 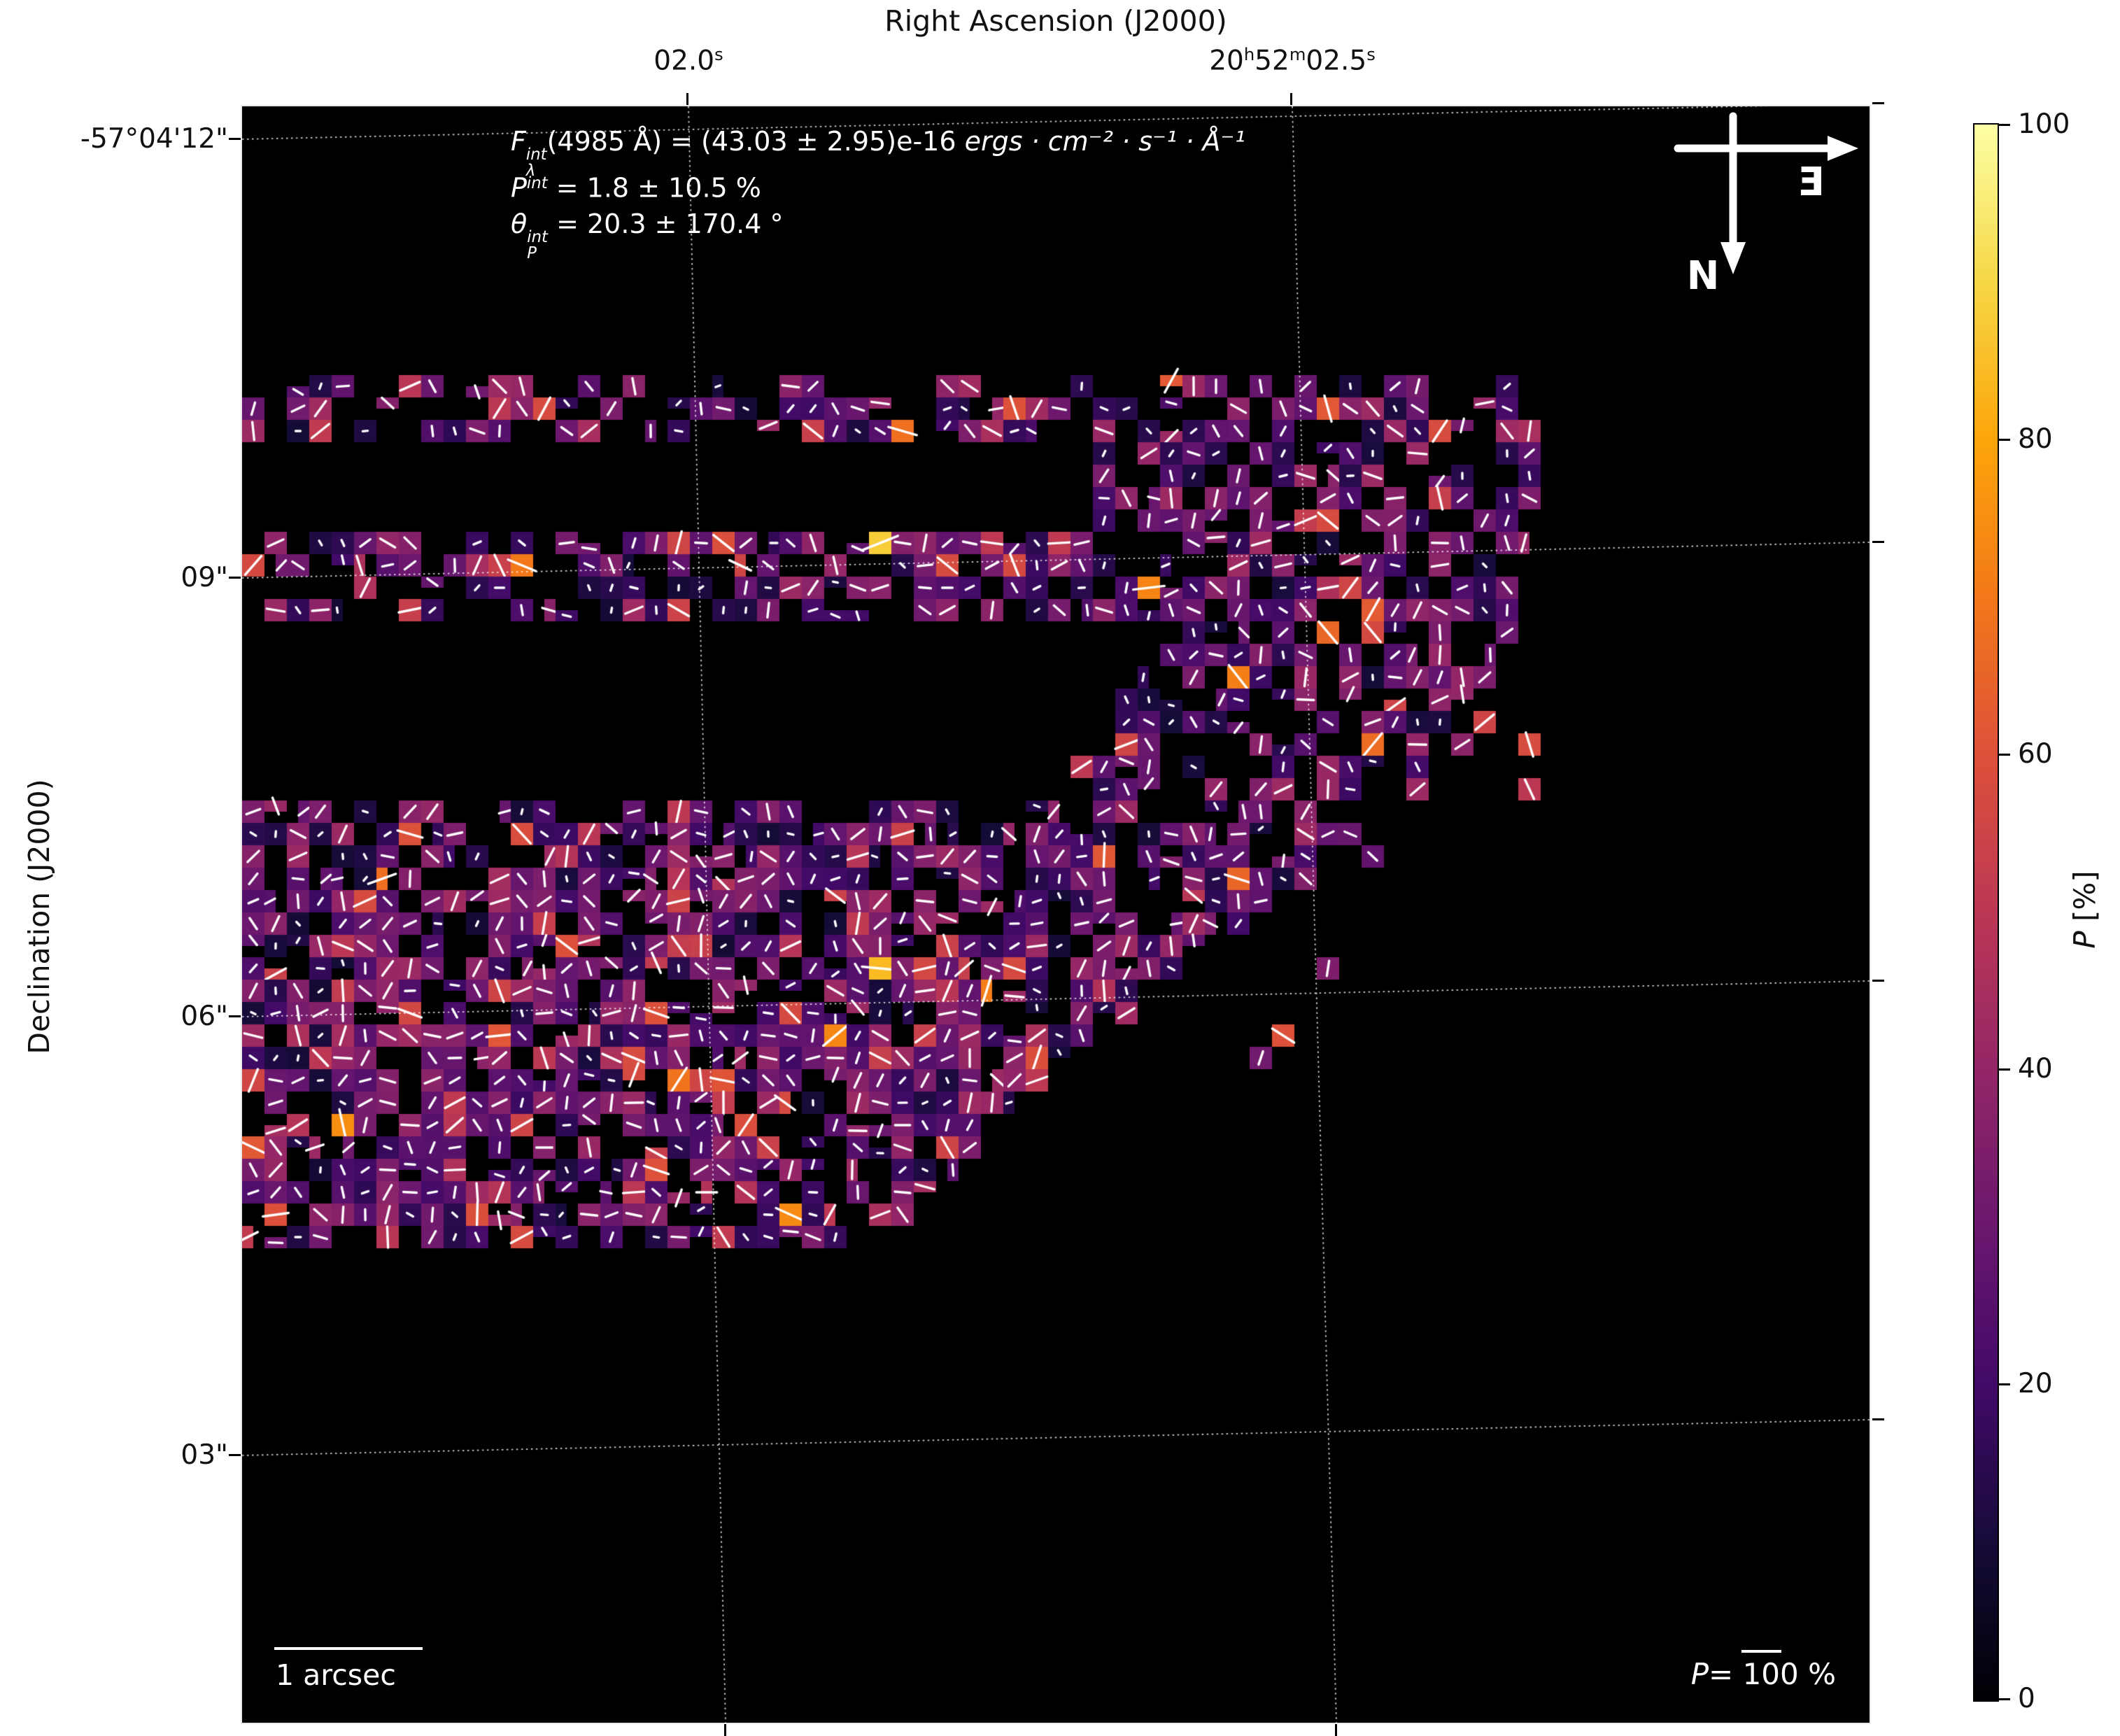 What do you see at coordinates (1700, 1674) in the screenshot?
I see `pref-symbol: P` at bounding box center [1700, 1674].